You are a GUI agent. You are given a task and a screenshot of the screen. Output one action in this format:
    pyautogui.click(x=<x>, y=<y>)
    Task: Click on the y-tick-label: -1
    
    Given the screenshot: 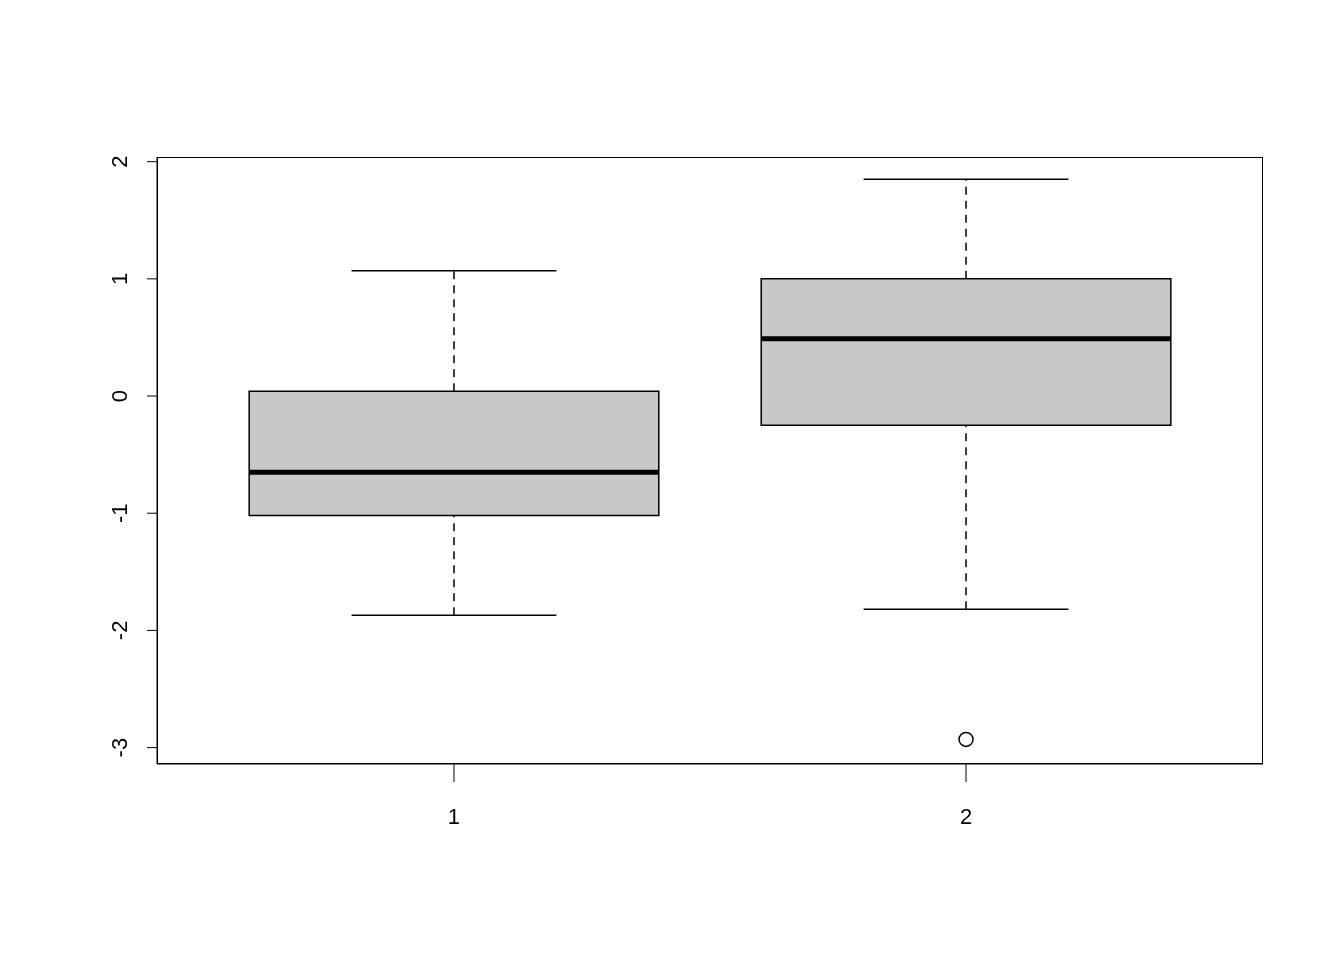 What is the action you would take?
    pyautogui.click(x=119, y=513)
    